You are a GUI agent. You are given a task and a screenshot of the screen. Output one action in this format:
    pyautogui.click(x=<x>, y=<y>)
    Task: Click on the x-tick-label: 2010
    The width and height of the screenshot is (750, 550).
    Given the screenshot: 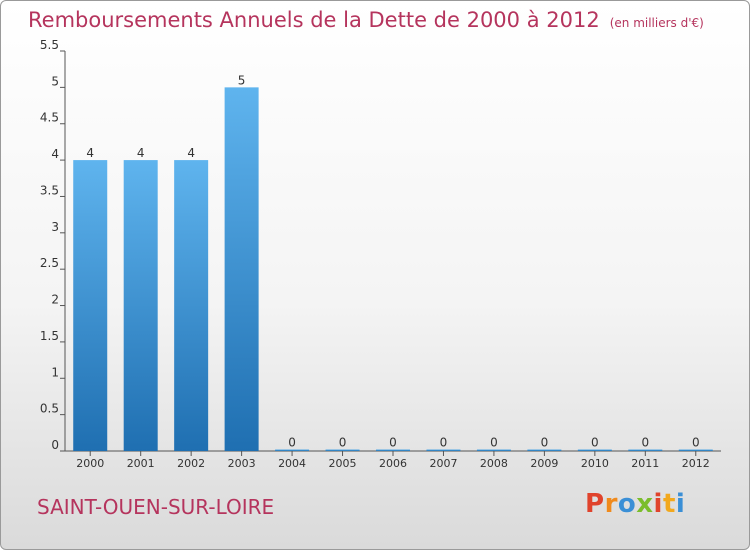 What is the action you would take?
    pyautogui.click(x=595, y=463)
    